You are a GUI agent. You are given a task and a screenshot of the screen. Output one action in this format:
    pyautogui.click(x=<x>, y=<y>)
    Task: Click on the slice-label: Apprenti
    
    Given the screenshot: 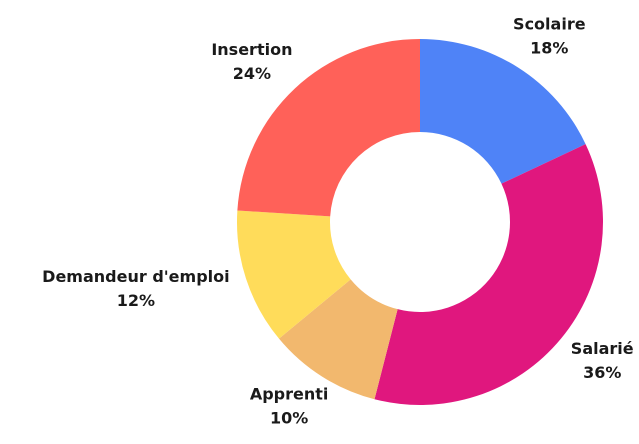 What is the action you would take?
    pyautogui.click(x=289, y=393)
    